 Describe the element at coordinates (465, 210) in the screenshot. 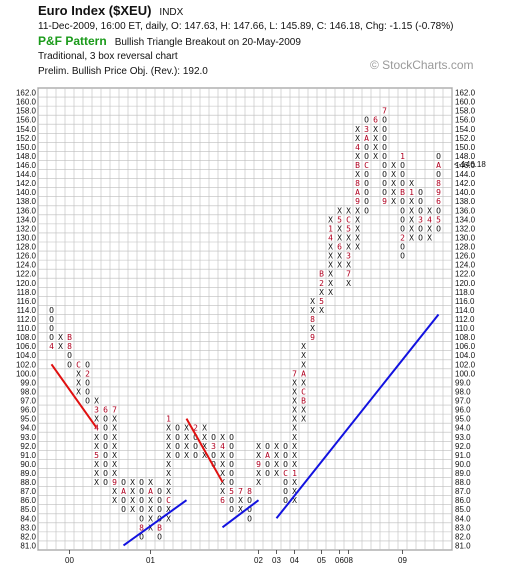

I see `y-tick-label-right: 136.0` at that location.